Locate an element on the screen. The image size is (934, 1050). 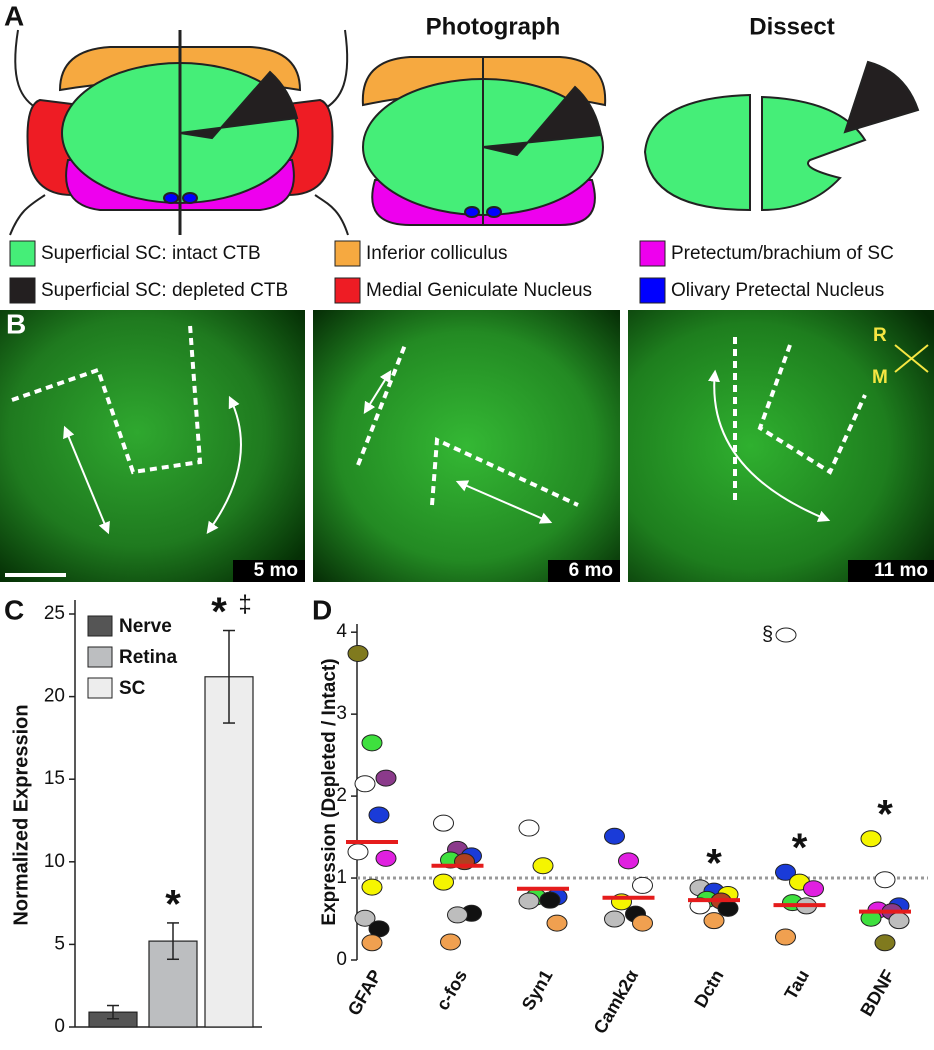
x-tick-label: Camk2α is located at coordinates (616, 1001).